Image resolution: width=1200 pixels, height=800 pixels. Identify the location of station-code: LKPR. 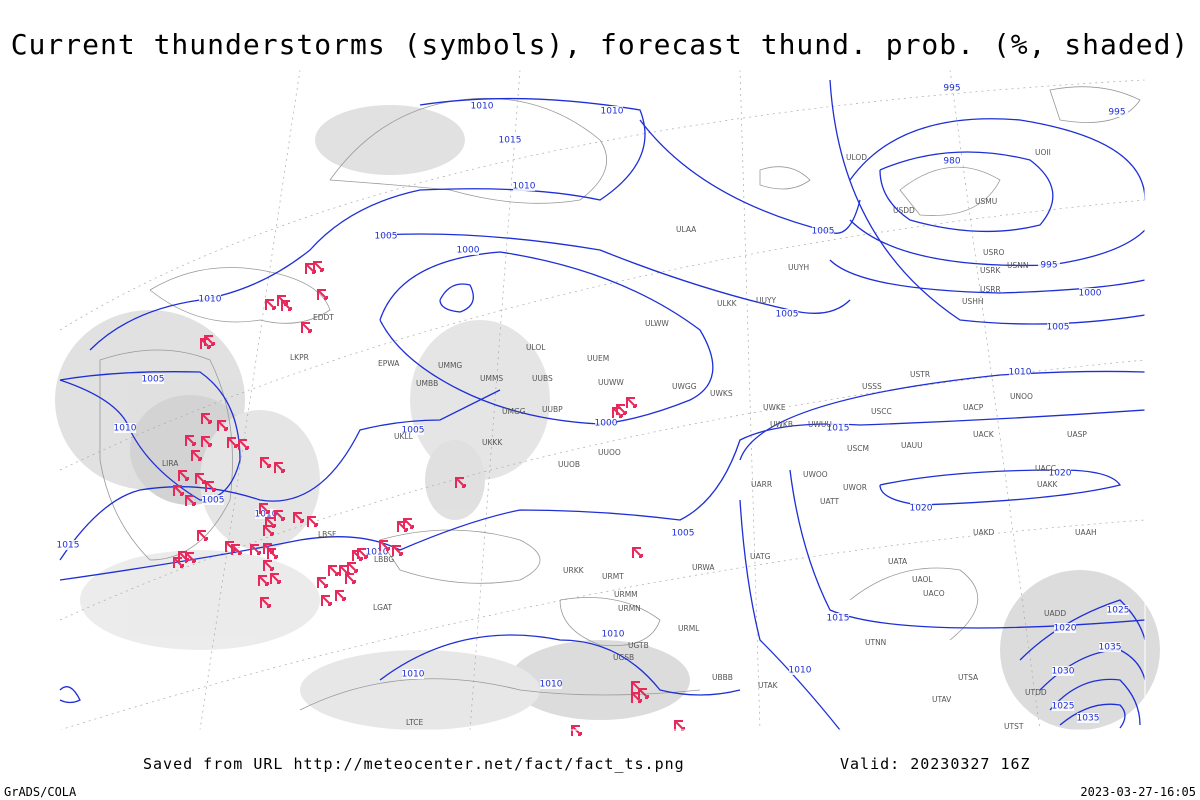
(299, 357).